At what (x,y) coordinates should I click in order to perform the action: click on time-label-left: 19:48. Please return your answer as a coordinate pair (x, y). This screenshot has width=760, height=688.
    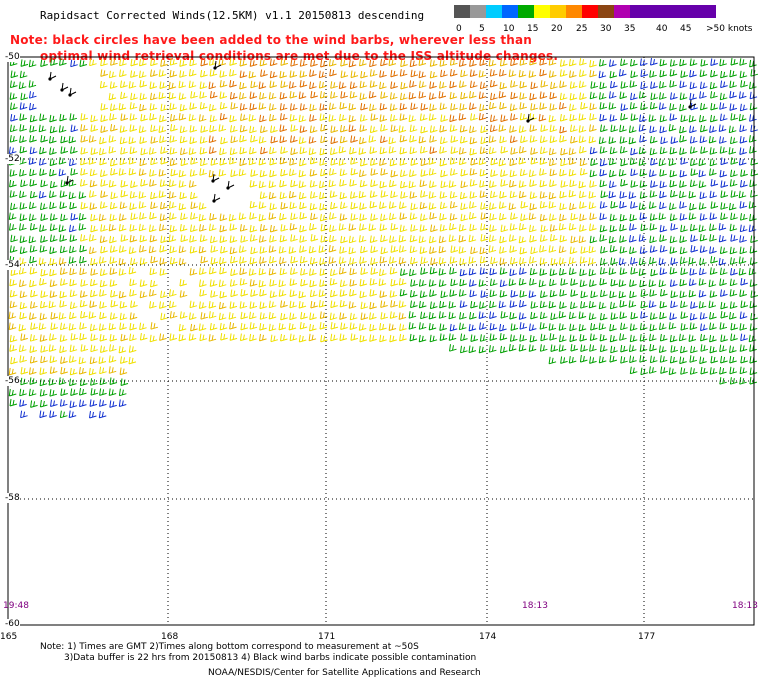
    Looking at the image, I should click on (16, 606).